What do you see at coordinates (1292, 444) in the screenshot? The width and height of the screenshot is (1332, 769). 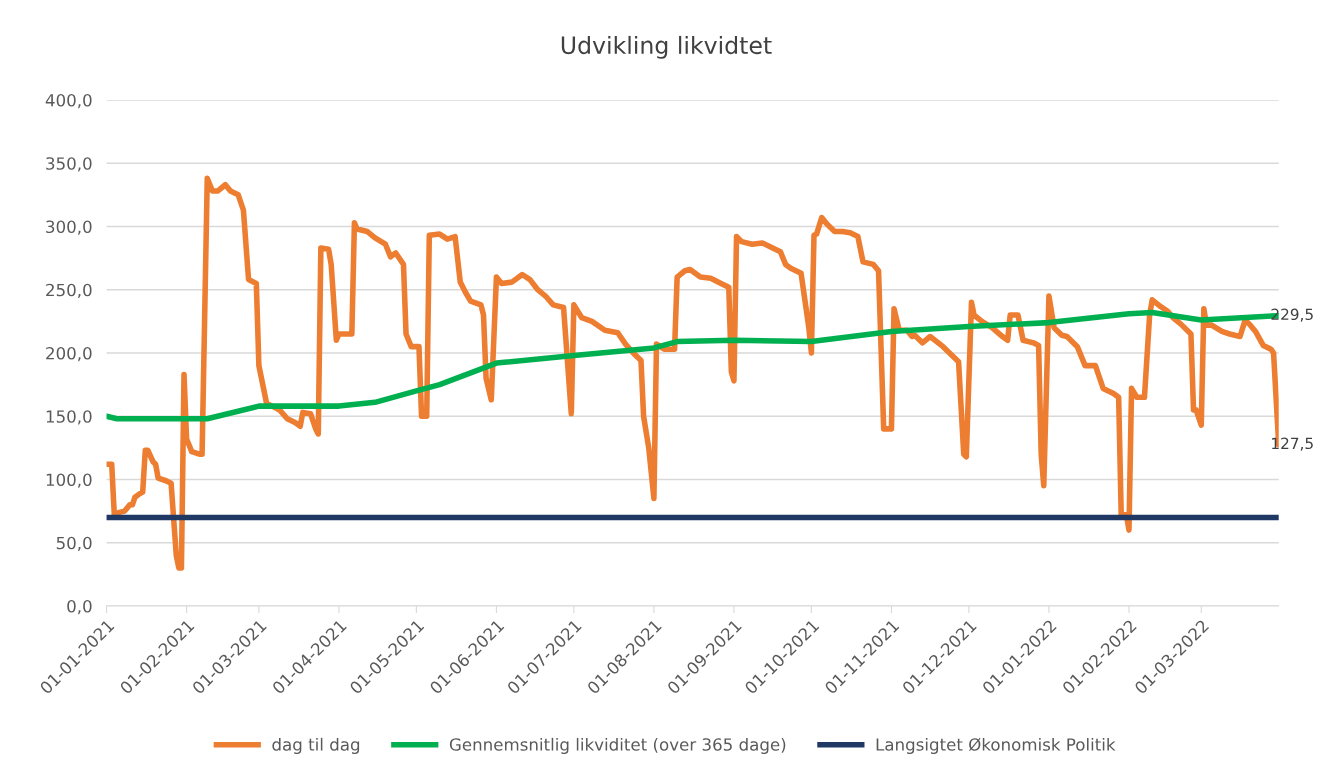 I see `annotation: 127,5` at bounding box center [1292, 444].